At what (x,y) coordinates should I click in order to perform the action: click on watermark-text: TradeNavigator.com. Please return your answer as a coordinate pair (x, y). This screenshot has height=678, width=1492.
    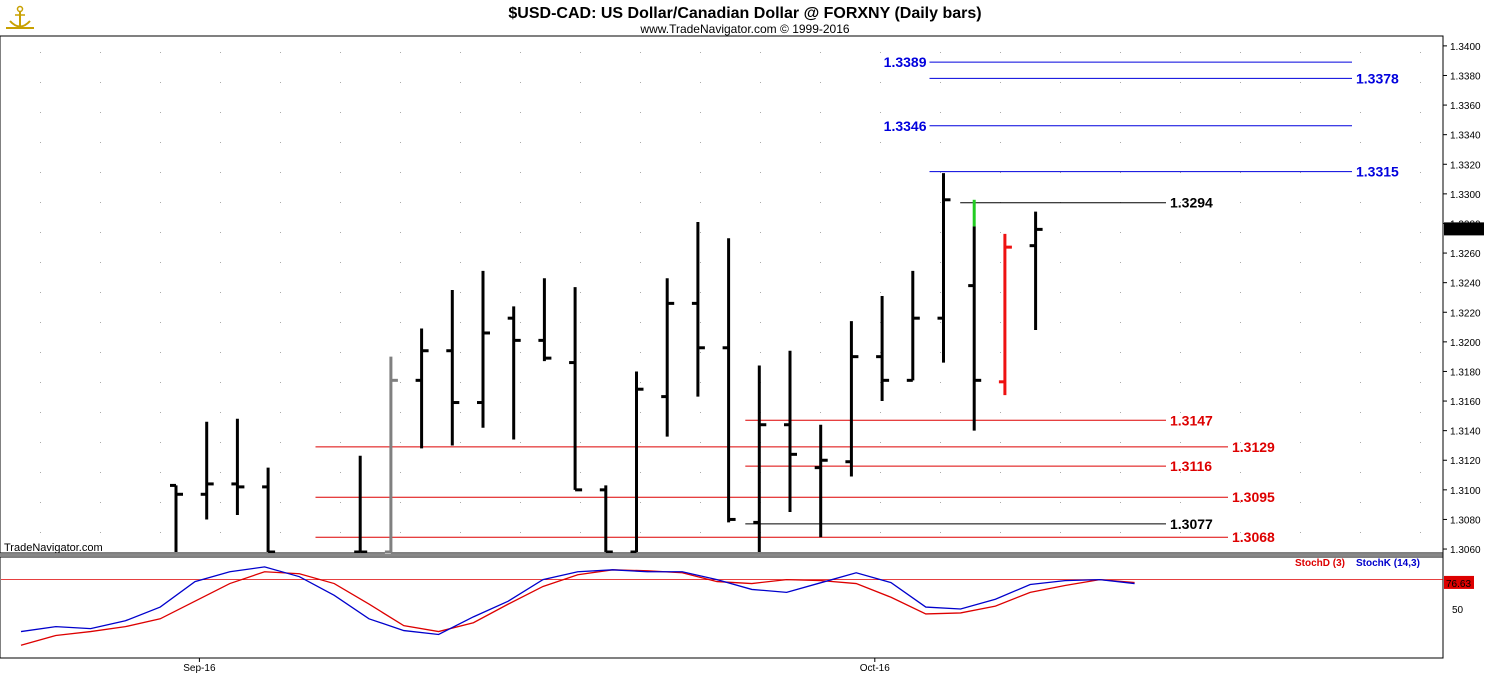
    Looking at the image, I should click on (53, 548).